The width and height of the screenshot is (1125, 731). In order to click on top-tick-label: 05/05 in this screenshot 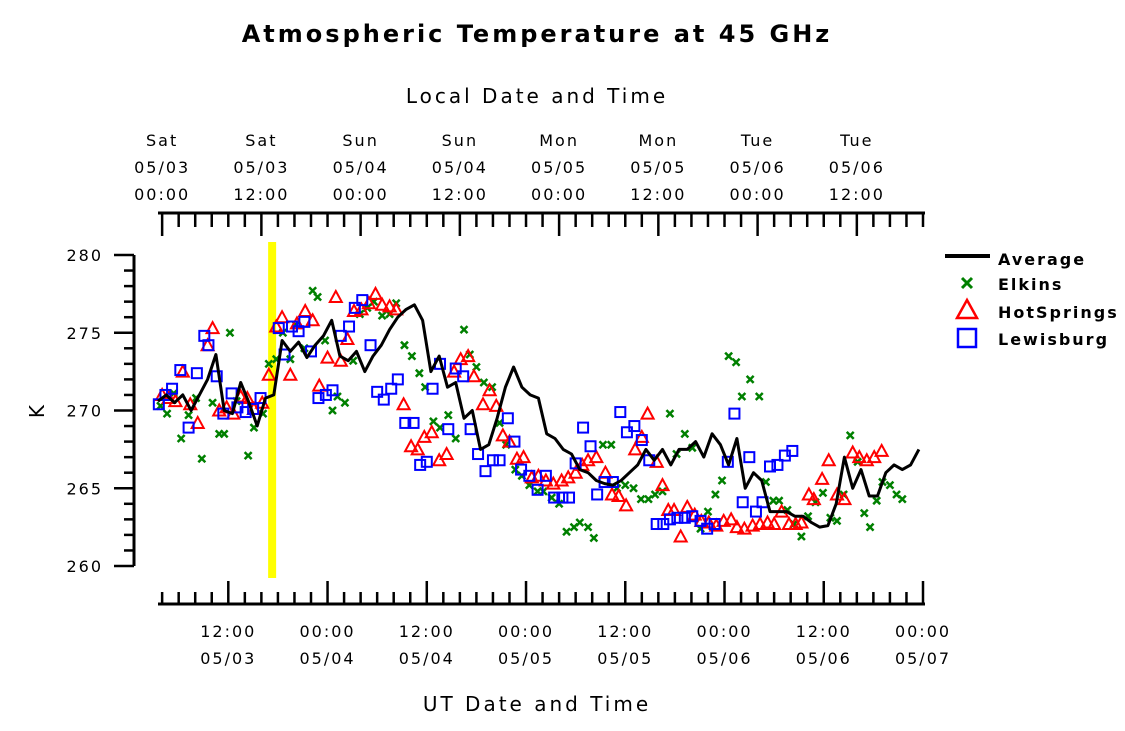, I will do `click(559, 167)`.